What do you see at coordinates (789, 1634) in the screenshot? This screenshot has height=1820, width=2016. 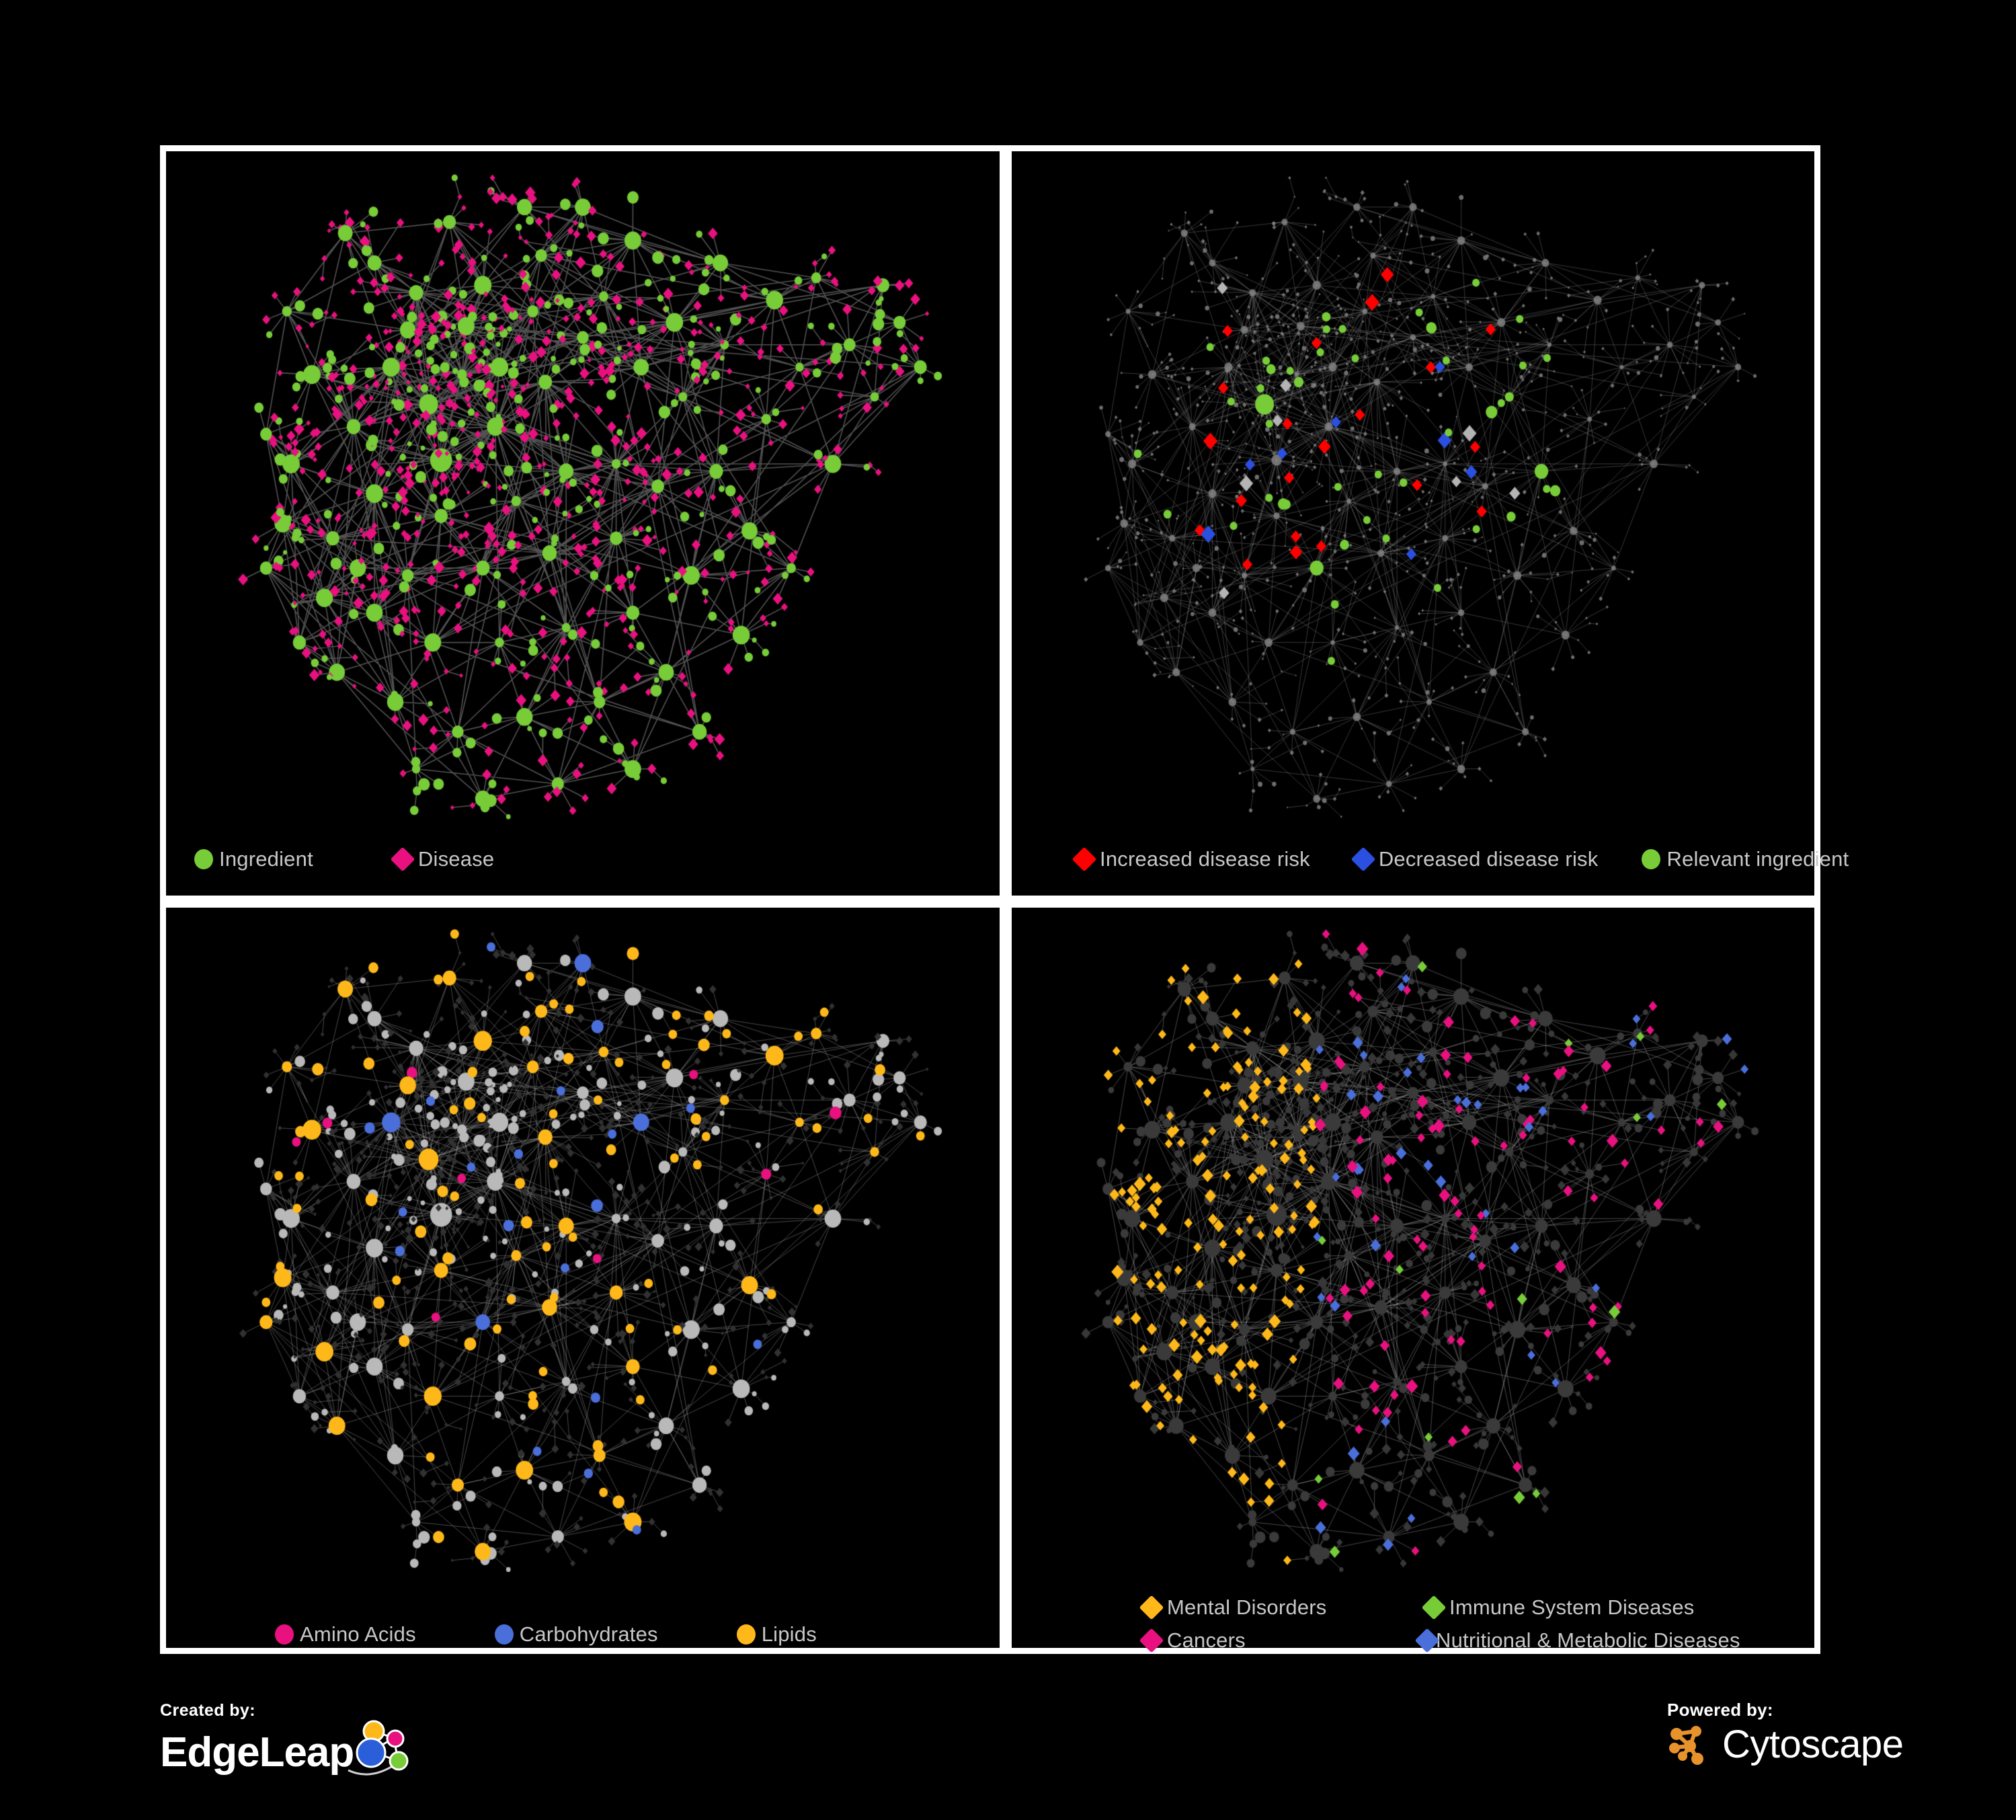 I see `legend-label: Lipids` at bounding box center [789, 1634].